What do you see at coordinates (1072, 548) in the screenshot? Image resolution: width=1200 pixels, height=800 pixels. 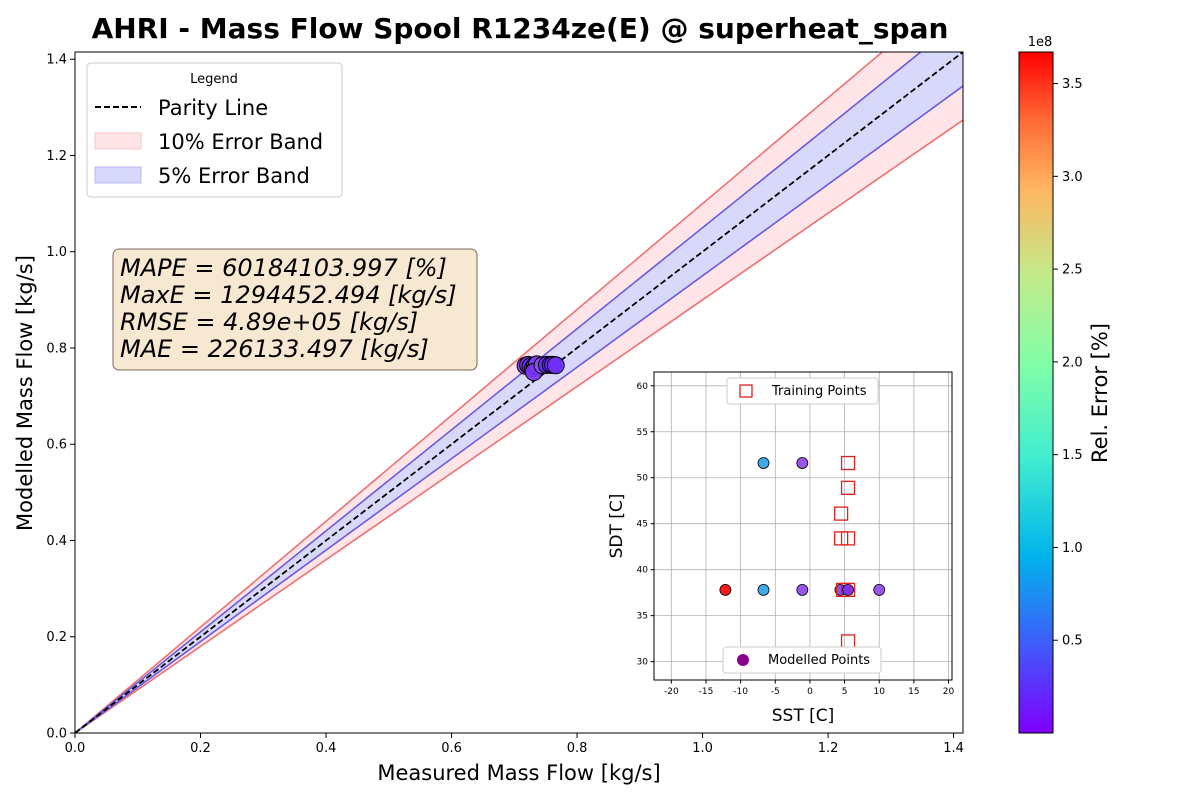 I see `colorbar-tick-label: 1.0` at bounding box center [1072, 548].